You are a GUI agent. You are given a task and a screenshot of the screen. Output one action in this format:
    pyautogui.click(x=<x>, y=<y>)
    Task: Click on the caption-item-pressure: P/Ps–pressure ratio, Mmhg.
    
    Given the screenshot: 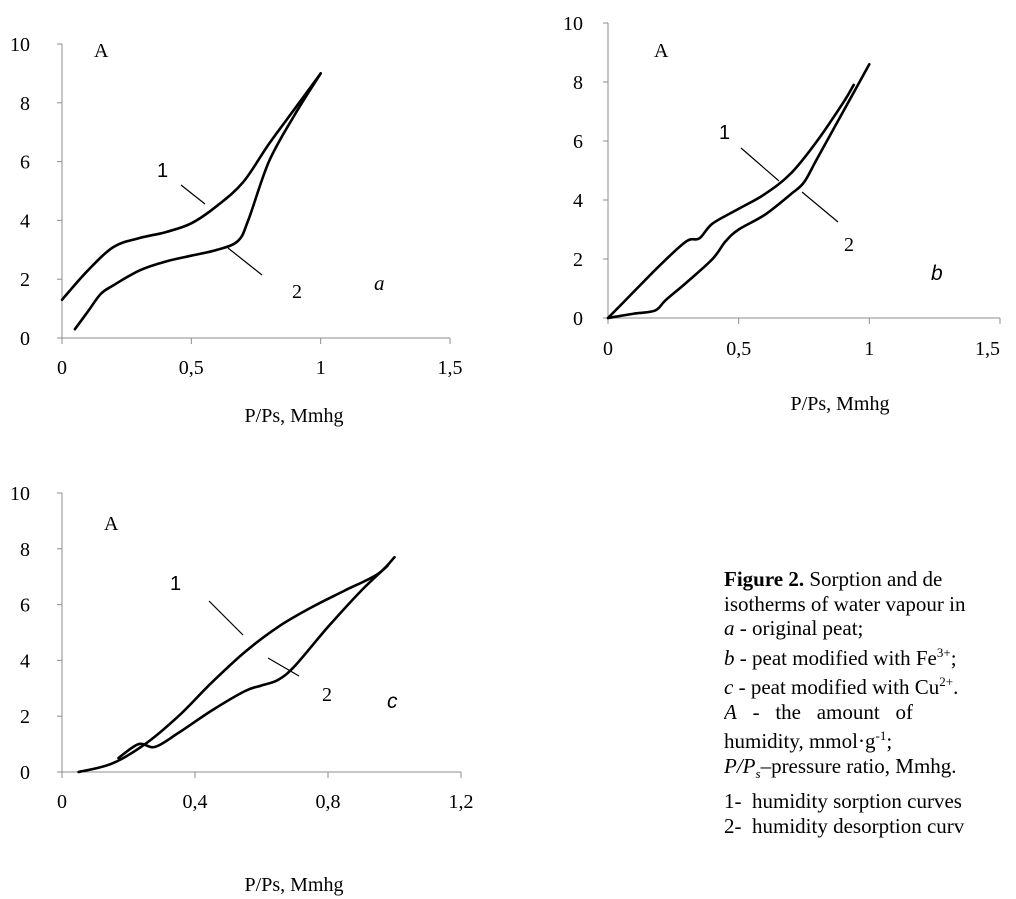 What is the action you would take?
    pyautogui.click(x=870, y=770)
    